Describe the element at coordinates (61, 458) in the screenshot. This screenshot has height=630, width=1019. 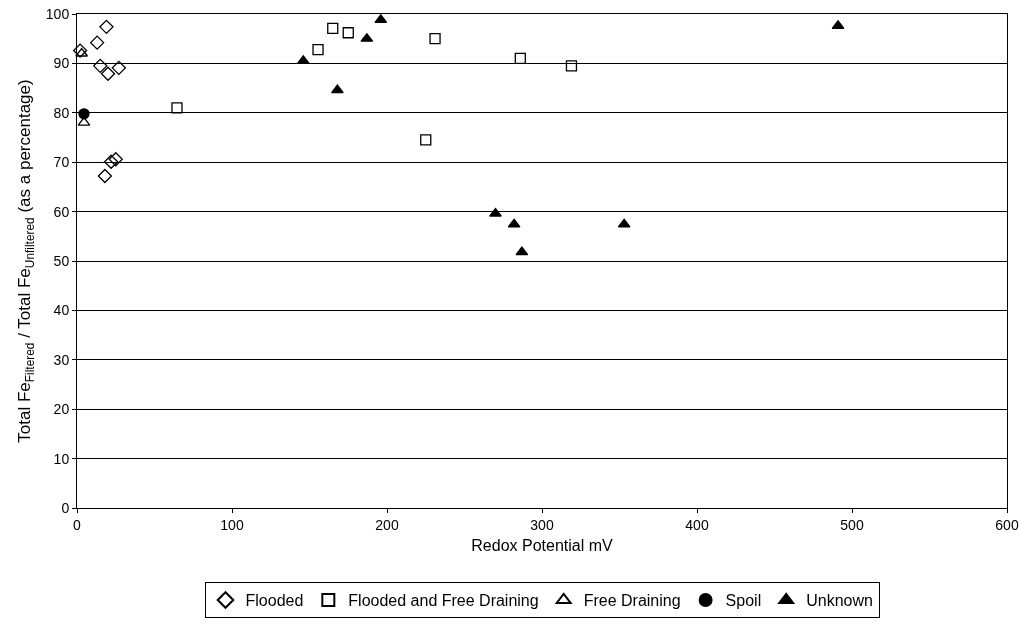
I see `y-tick-label: 10` at that location.